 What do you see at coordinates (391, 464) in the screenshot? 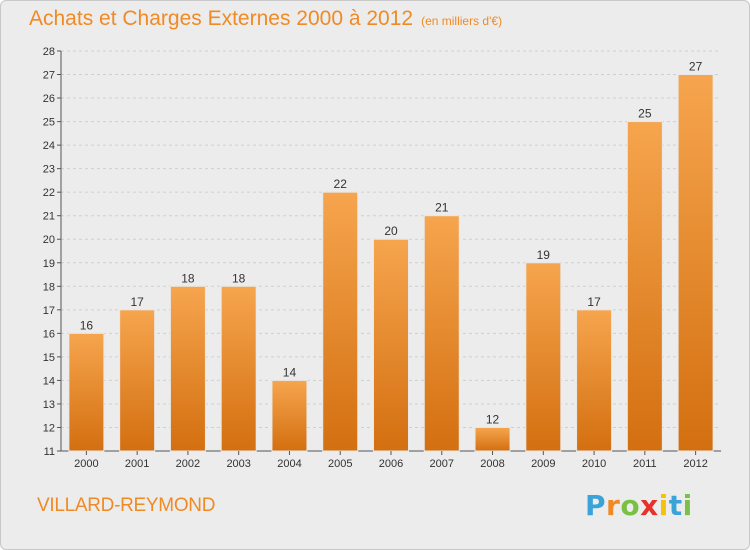
I see `x-tick-label: 2006` at bounding box center [391, 464].